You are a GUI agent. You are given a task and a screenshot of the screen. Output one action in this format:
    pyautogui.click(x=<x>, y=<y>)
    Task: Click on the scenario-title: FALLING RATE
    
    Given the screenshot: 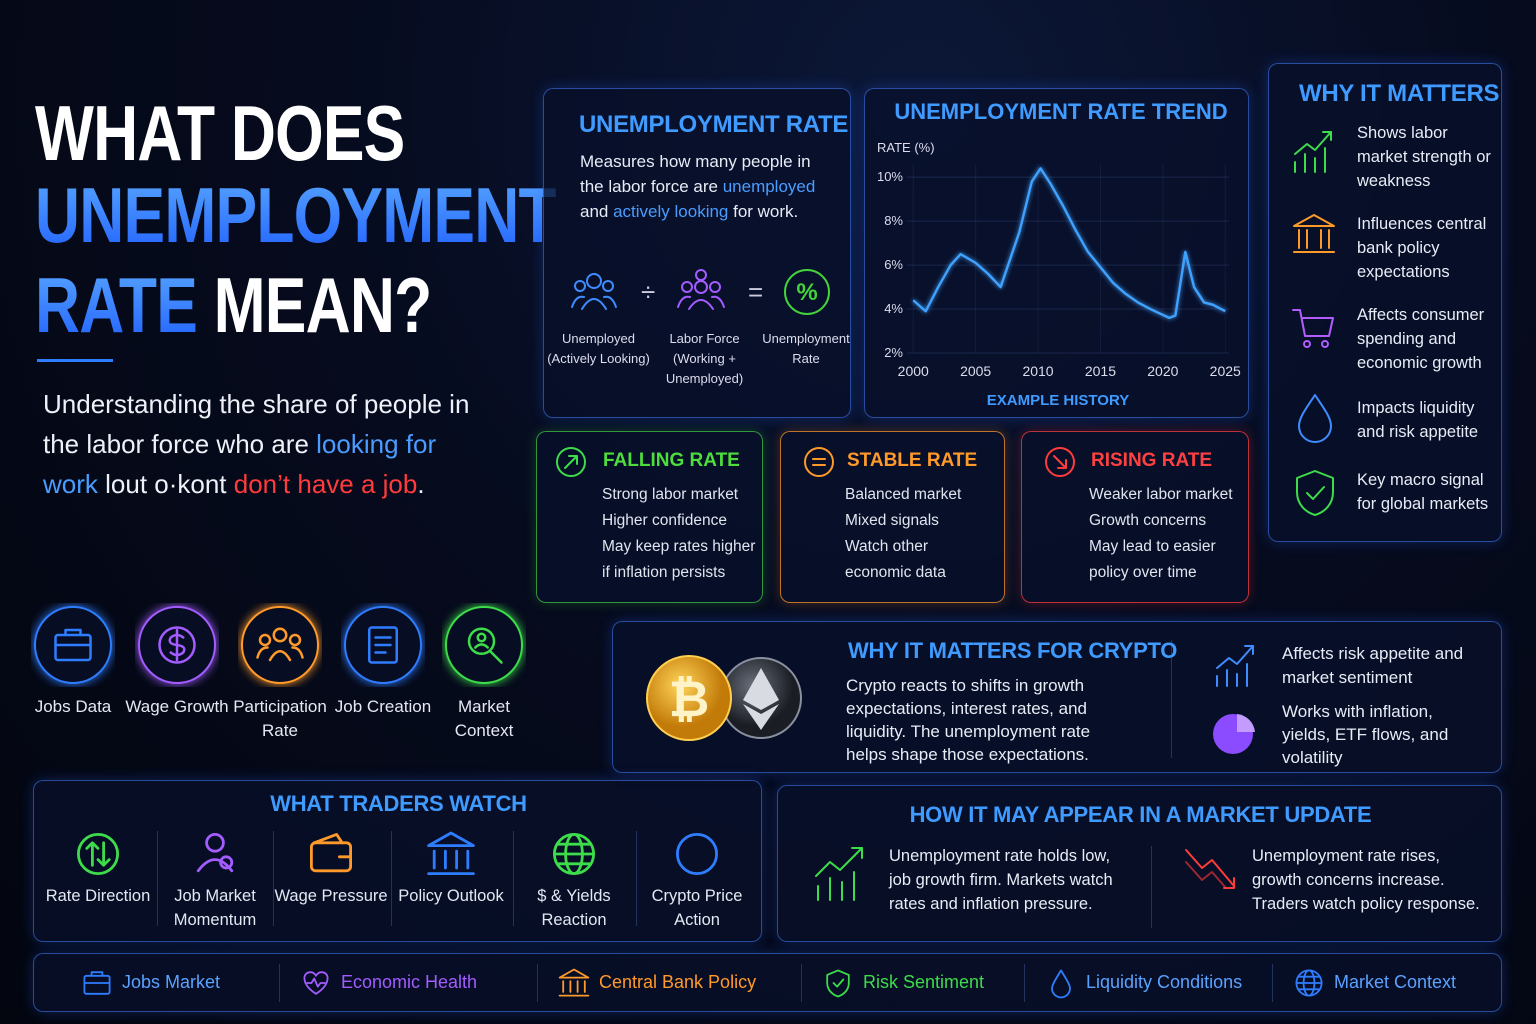 What is the action you would take?
    pyautogui.click(x=671, y=460)
    